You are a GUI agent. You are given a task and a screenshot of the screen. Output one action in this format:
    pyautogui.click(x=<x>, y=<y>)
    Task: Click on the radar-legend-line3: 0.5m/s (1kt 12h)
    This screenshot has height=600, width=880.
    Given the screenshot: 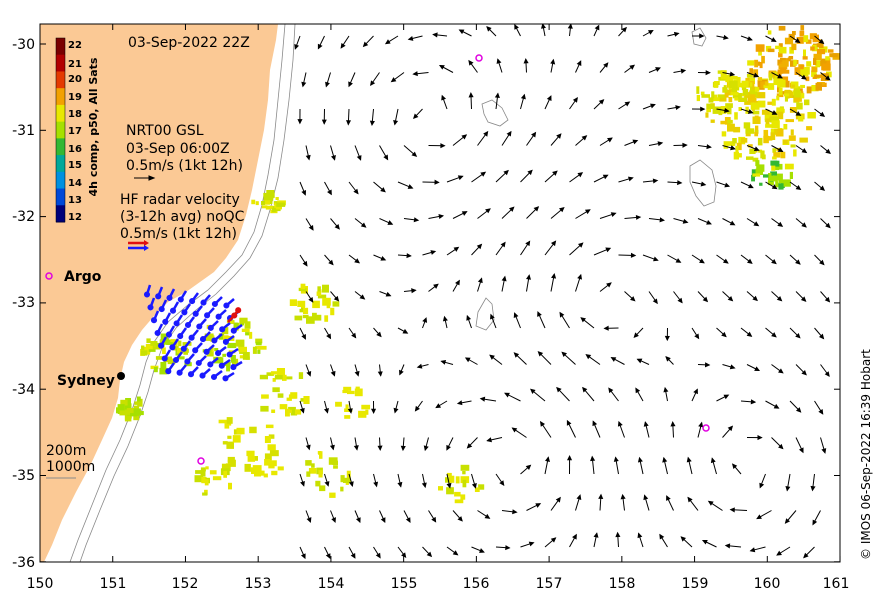 What is the action you would take?
    pyautogui.click(x=178, y=234)
    